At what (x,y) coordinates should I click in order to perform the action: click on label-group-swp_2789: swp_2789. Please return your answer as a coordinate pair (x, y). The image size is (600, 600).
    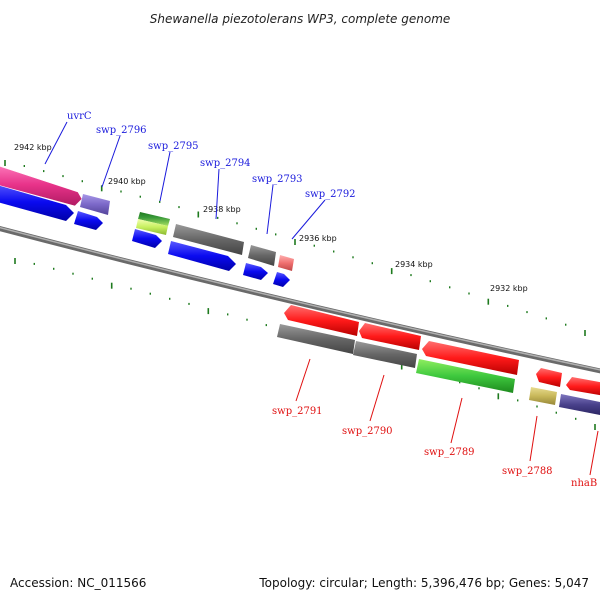
    Looking at the image, I should click on (449, 427).